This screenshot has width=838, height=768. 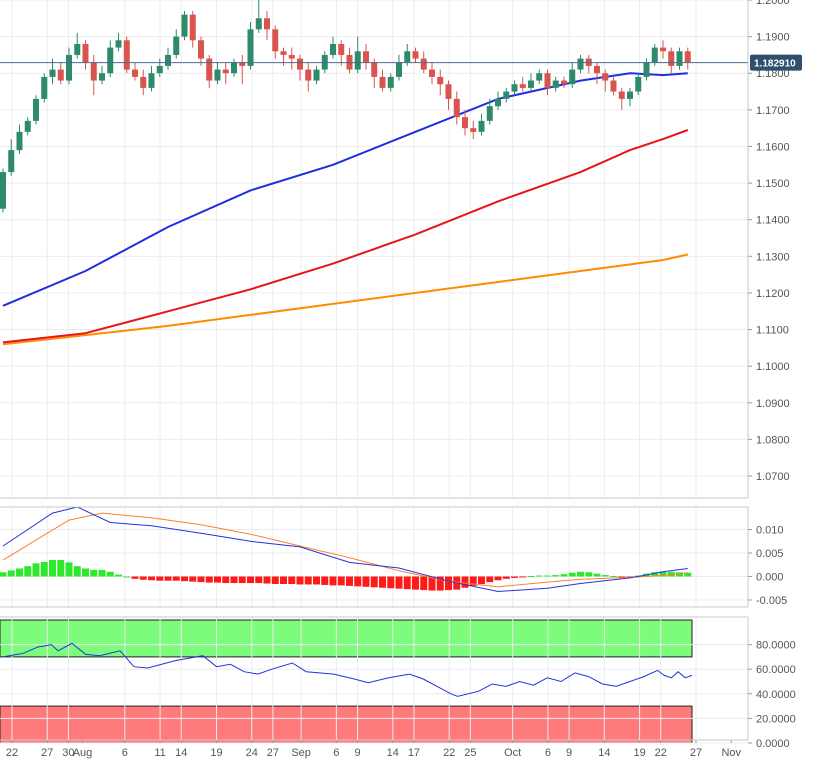 I want to click on rsi-axis: 80.0000 60.0000 40.0000 20.0000 0.0000, so click(x=772, y=695).